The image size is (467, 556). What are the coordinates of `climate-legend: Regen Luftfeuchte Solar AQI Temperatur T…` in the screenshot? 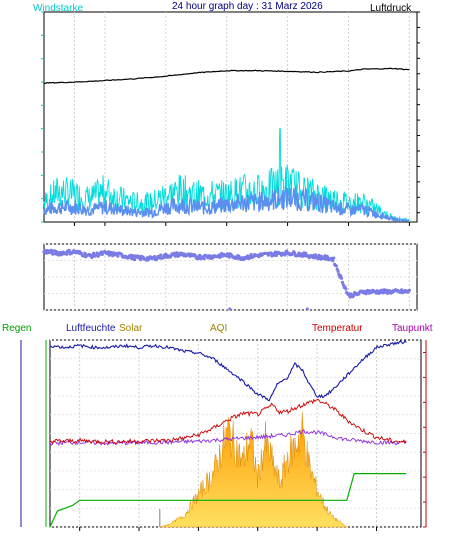 It's located at (217, 328).